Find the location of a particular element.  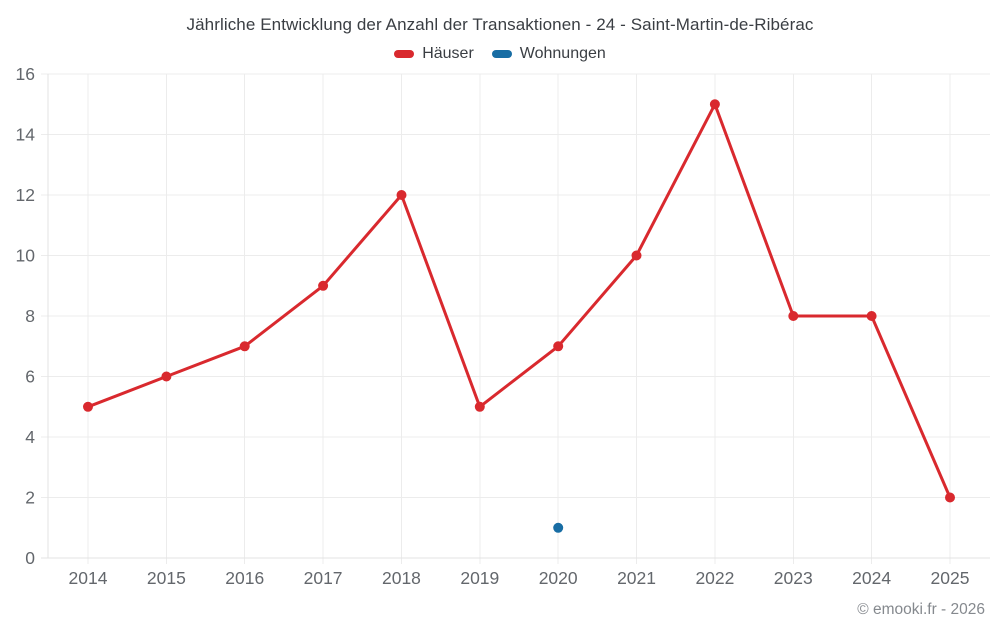

data-point-0-2022 is located at coordinates (714, 104).